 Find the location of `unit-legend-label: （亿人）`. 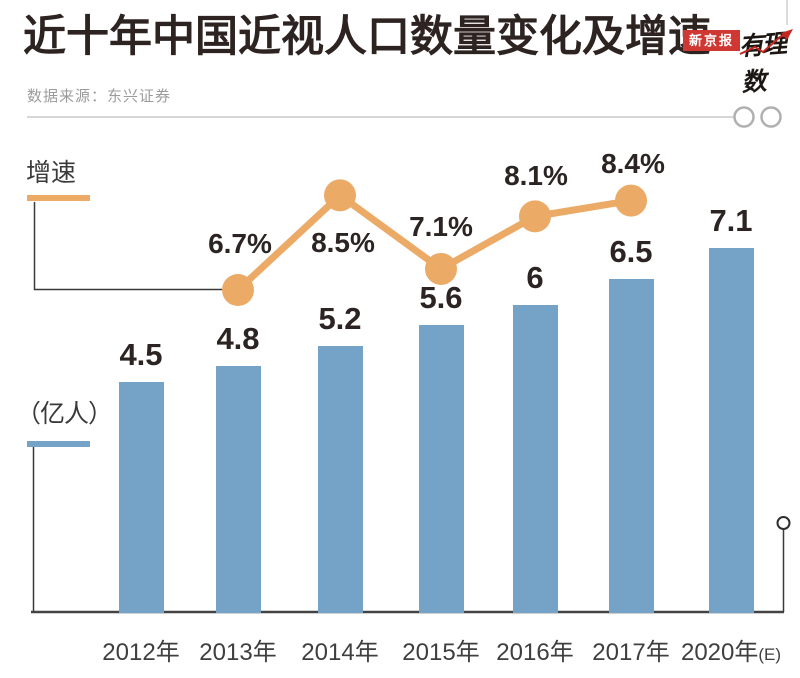

unit-legend-label: （亿人） is located at coordinates (64, 414).